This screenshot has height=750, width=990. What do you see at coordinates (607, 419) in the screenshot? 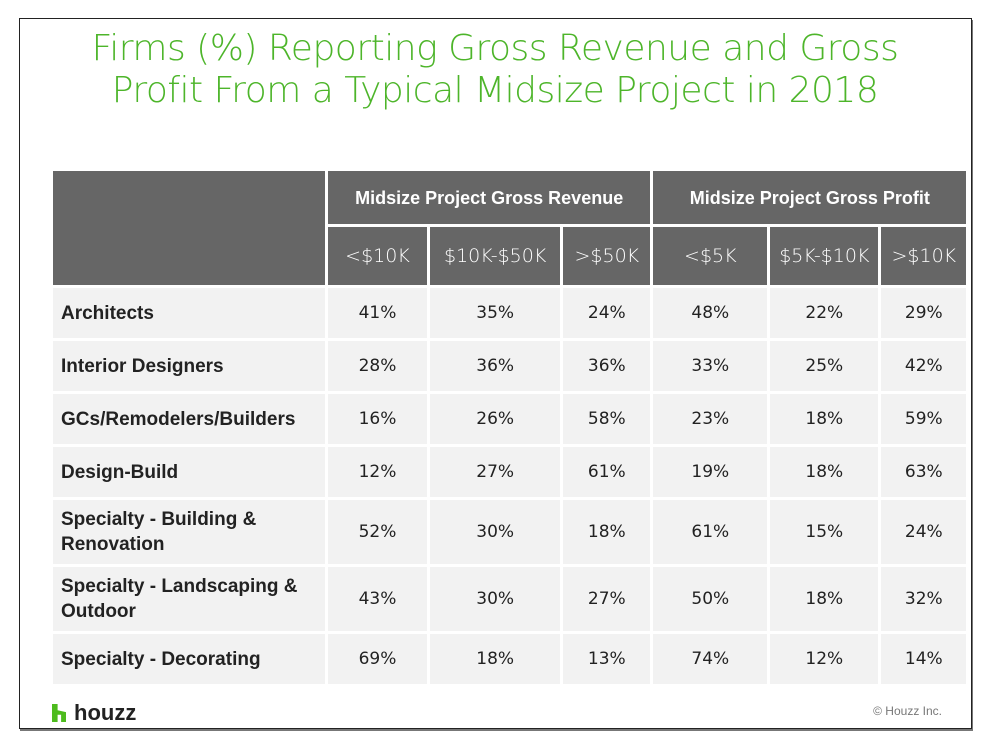
I see `table-cell: 58%` at bounding box center [607, 419].